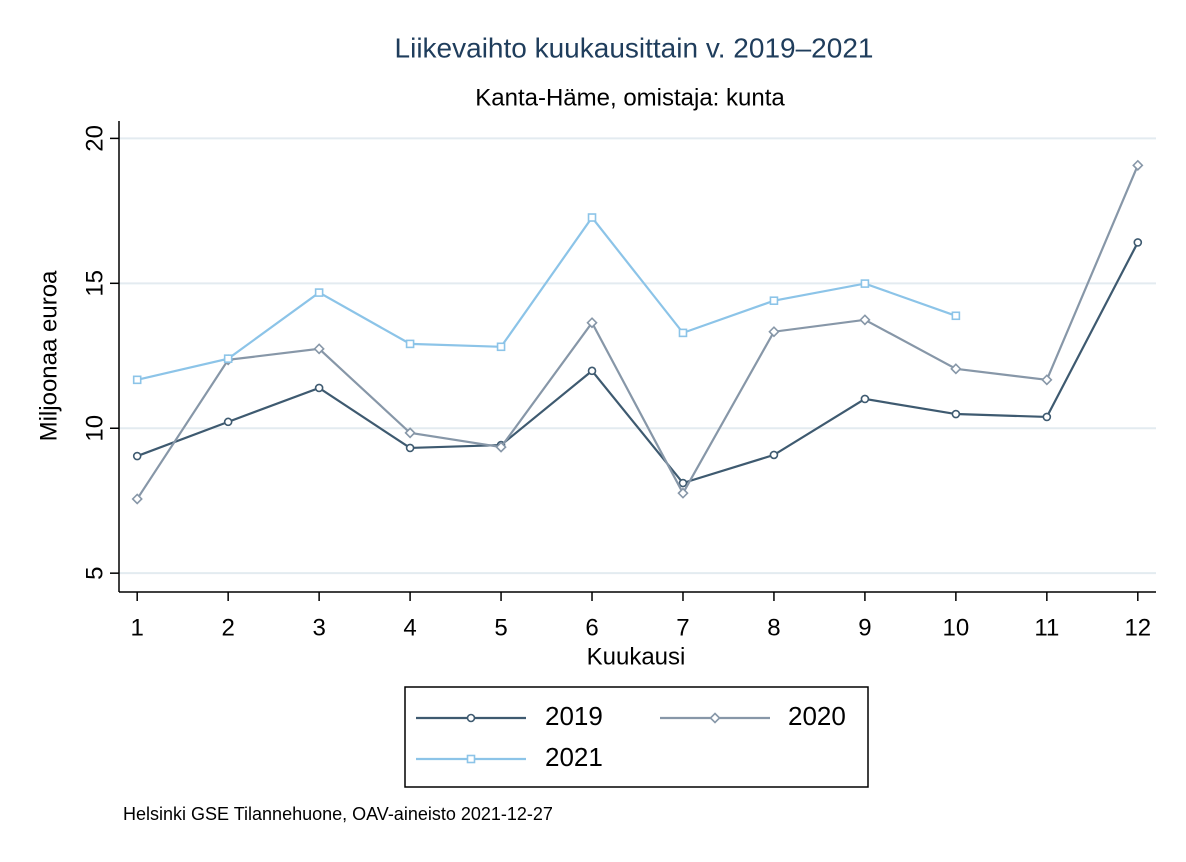 The height and width of the screenshot is (862, 1186). I want to click on x-tick-label: 8, so click(773, 627).